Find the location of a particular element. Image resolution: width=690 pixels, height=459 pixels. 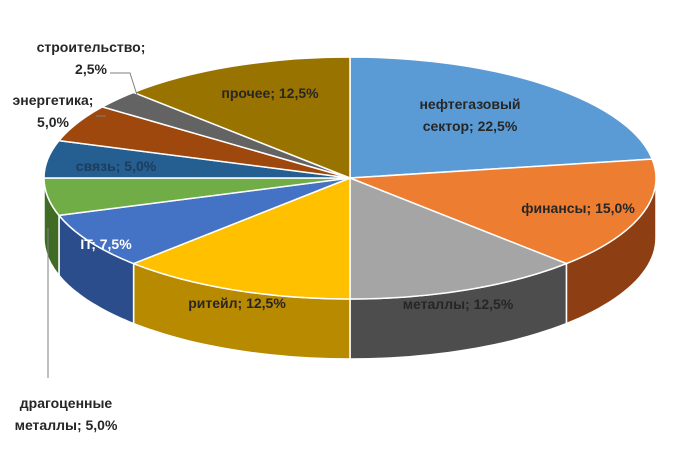

data-label-энергетика: энергетика; 5,0% is located at coordinates (53, 111).